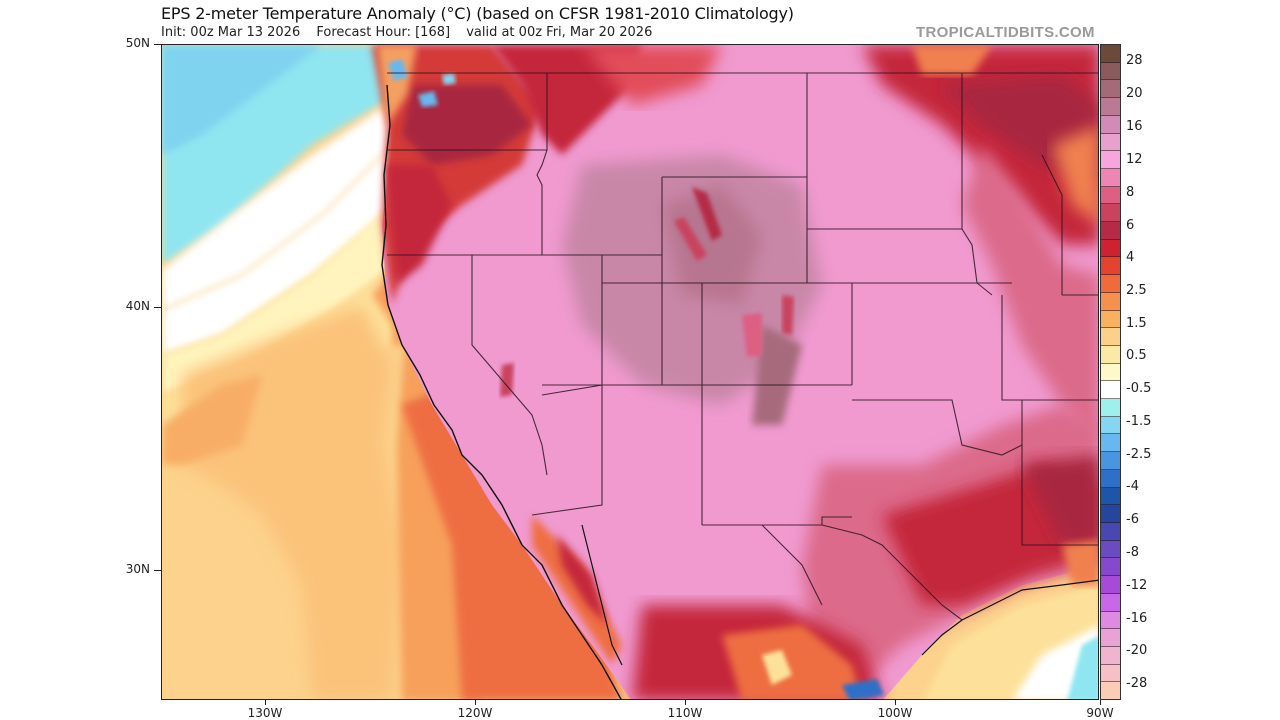  What do you see at coordinates (1136, 290) in the screenshot?
I see `colorbar-label: 2.5` at bounding box center [1136, 290].